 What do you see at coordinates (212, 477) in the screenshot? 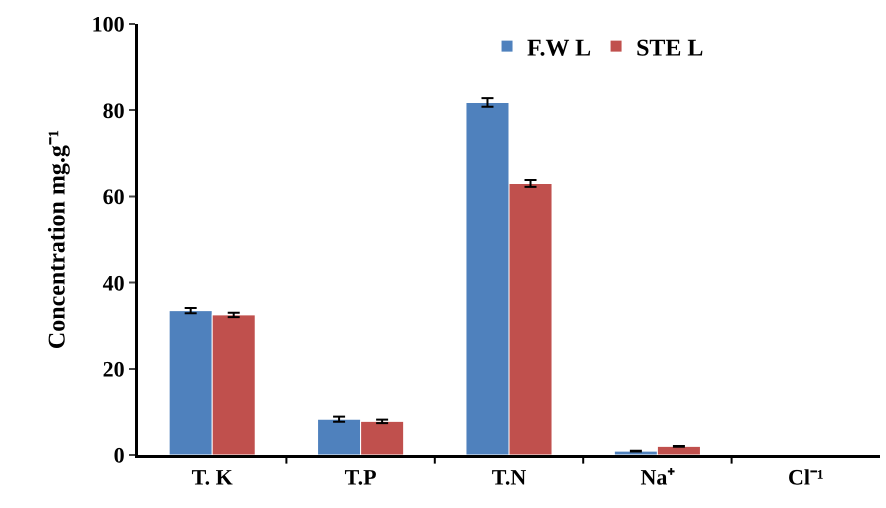
I see `x-tick-label: T. K` at bounding box center [212, 477].